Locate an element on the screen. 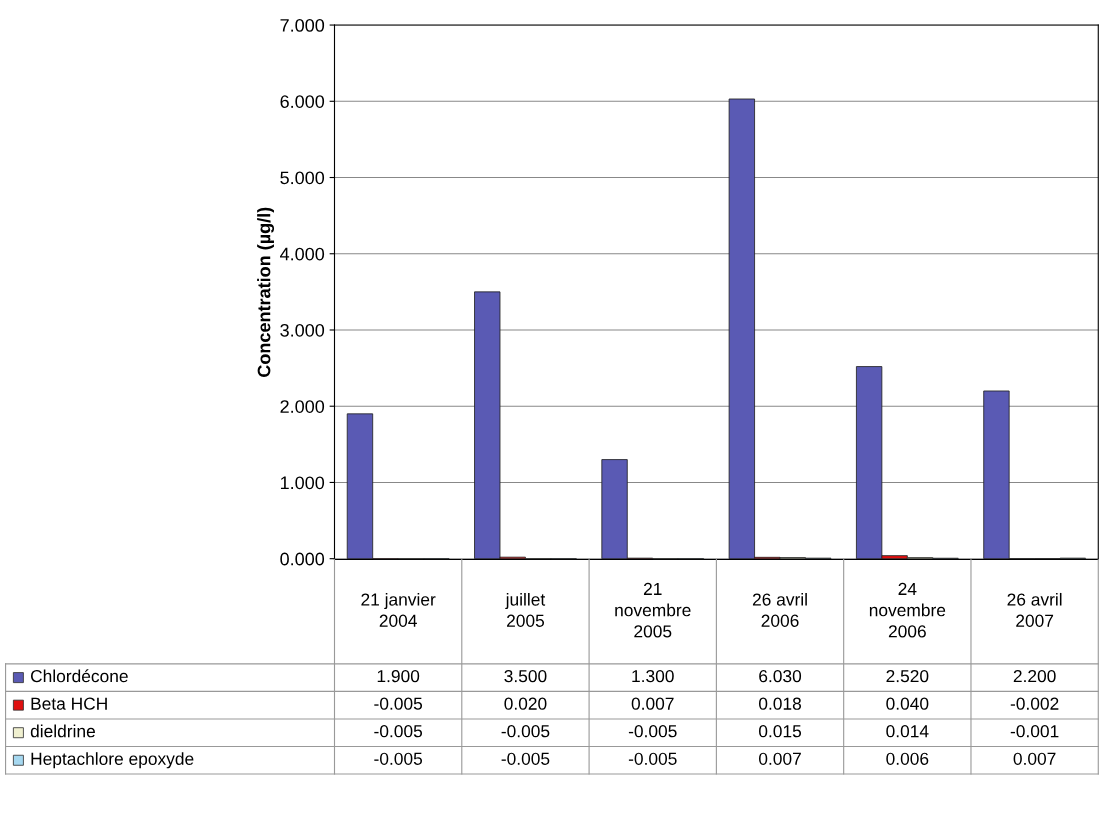  x-tick-label: 21 novembre 2005 is located at coordinates (653, 610).